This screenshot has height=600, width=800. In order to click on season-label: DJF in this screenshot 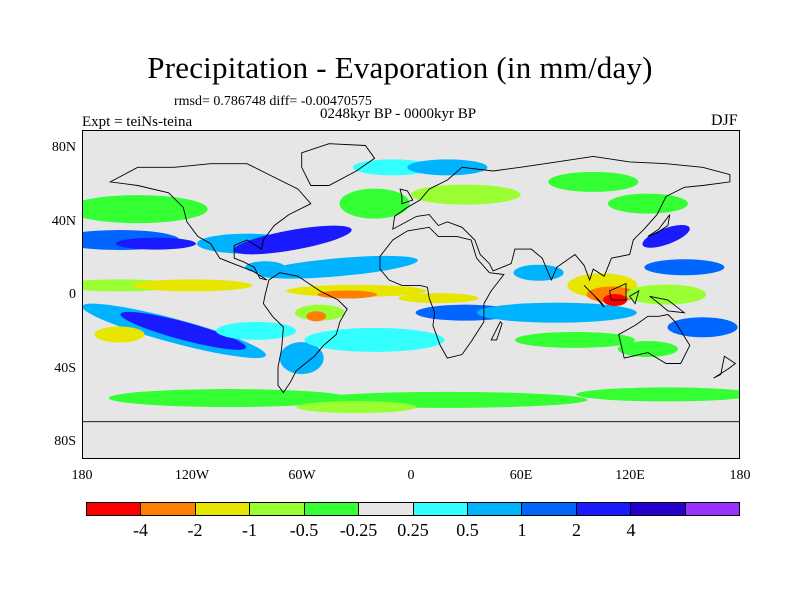, I will do `click(724, 120)`.